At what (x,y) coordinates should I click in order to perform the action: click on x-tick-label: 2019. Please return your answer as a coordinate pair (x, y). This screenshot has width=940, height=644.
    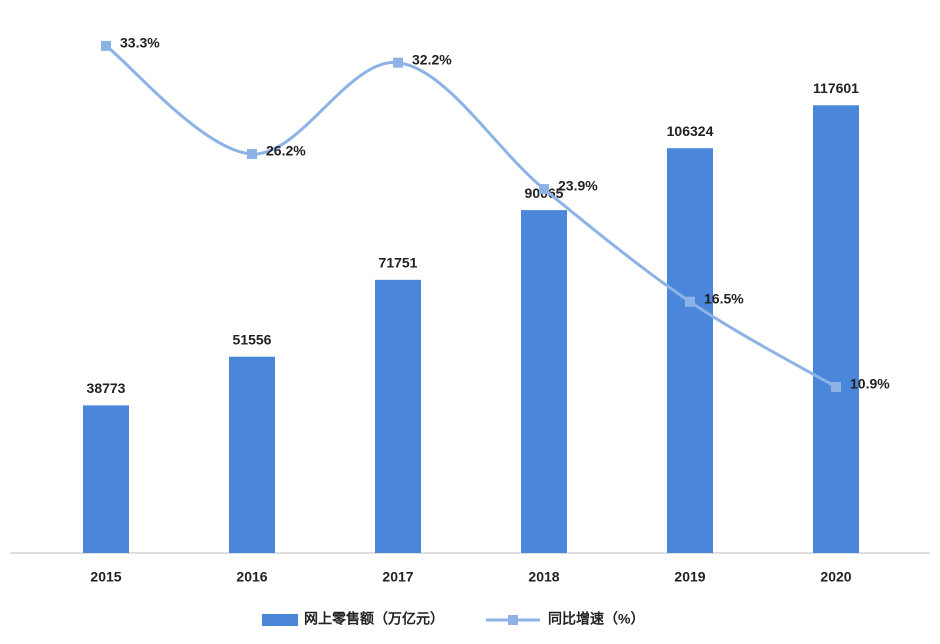
    Looking at the image, I should click on (689, 577).